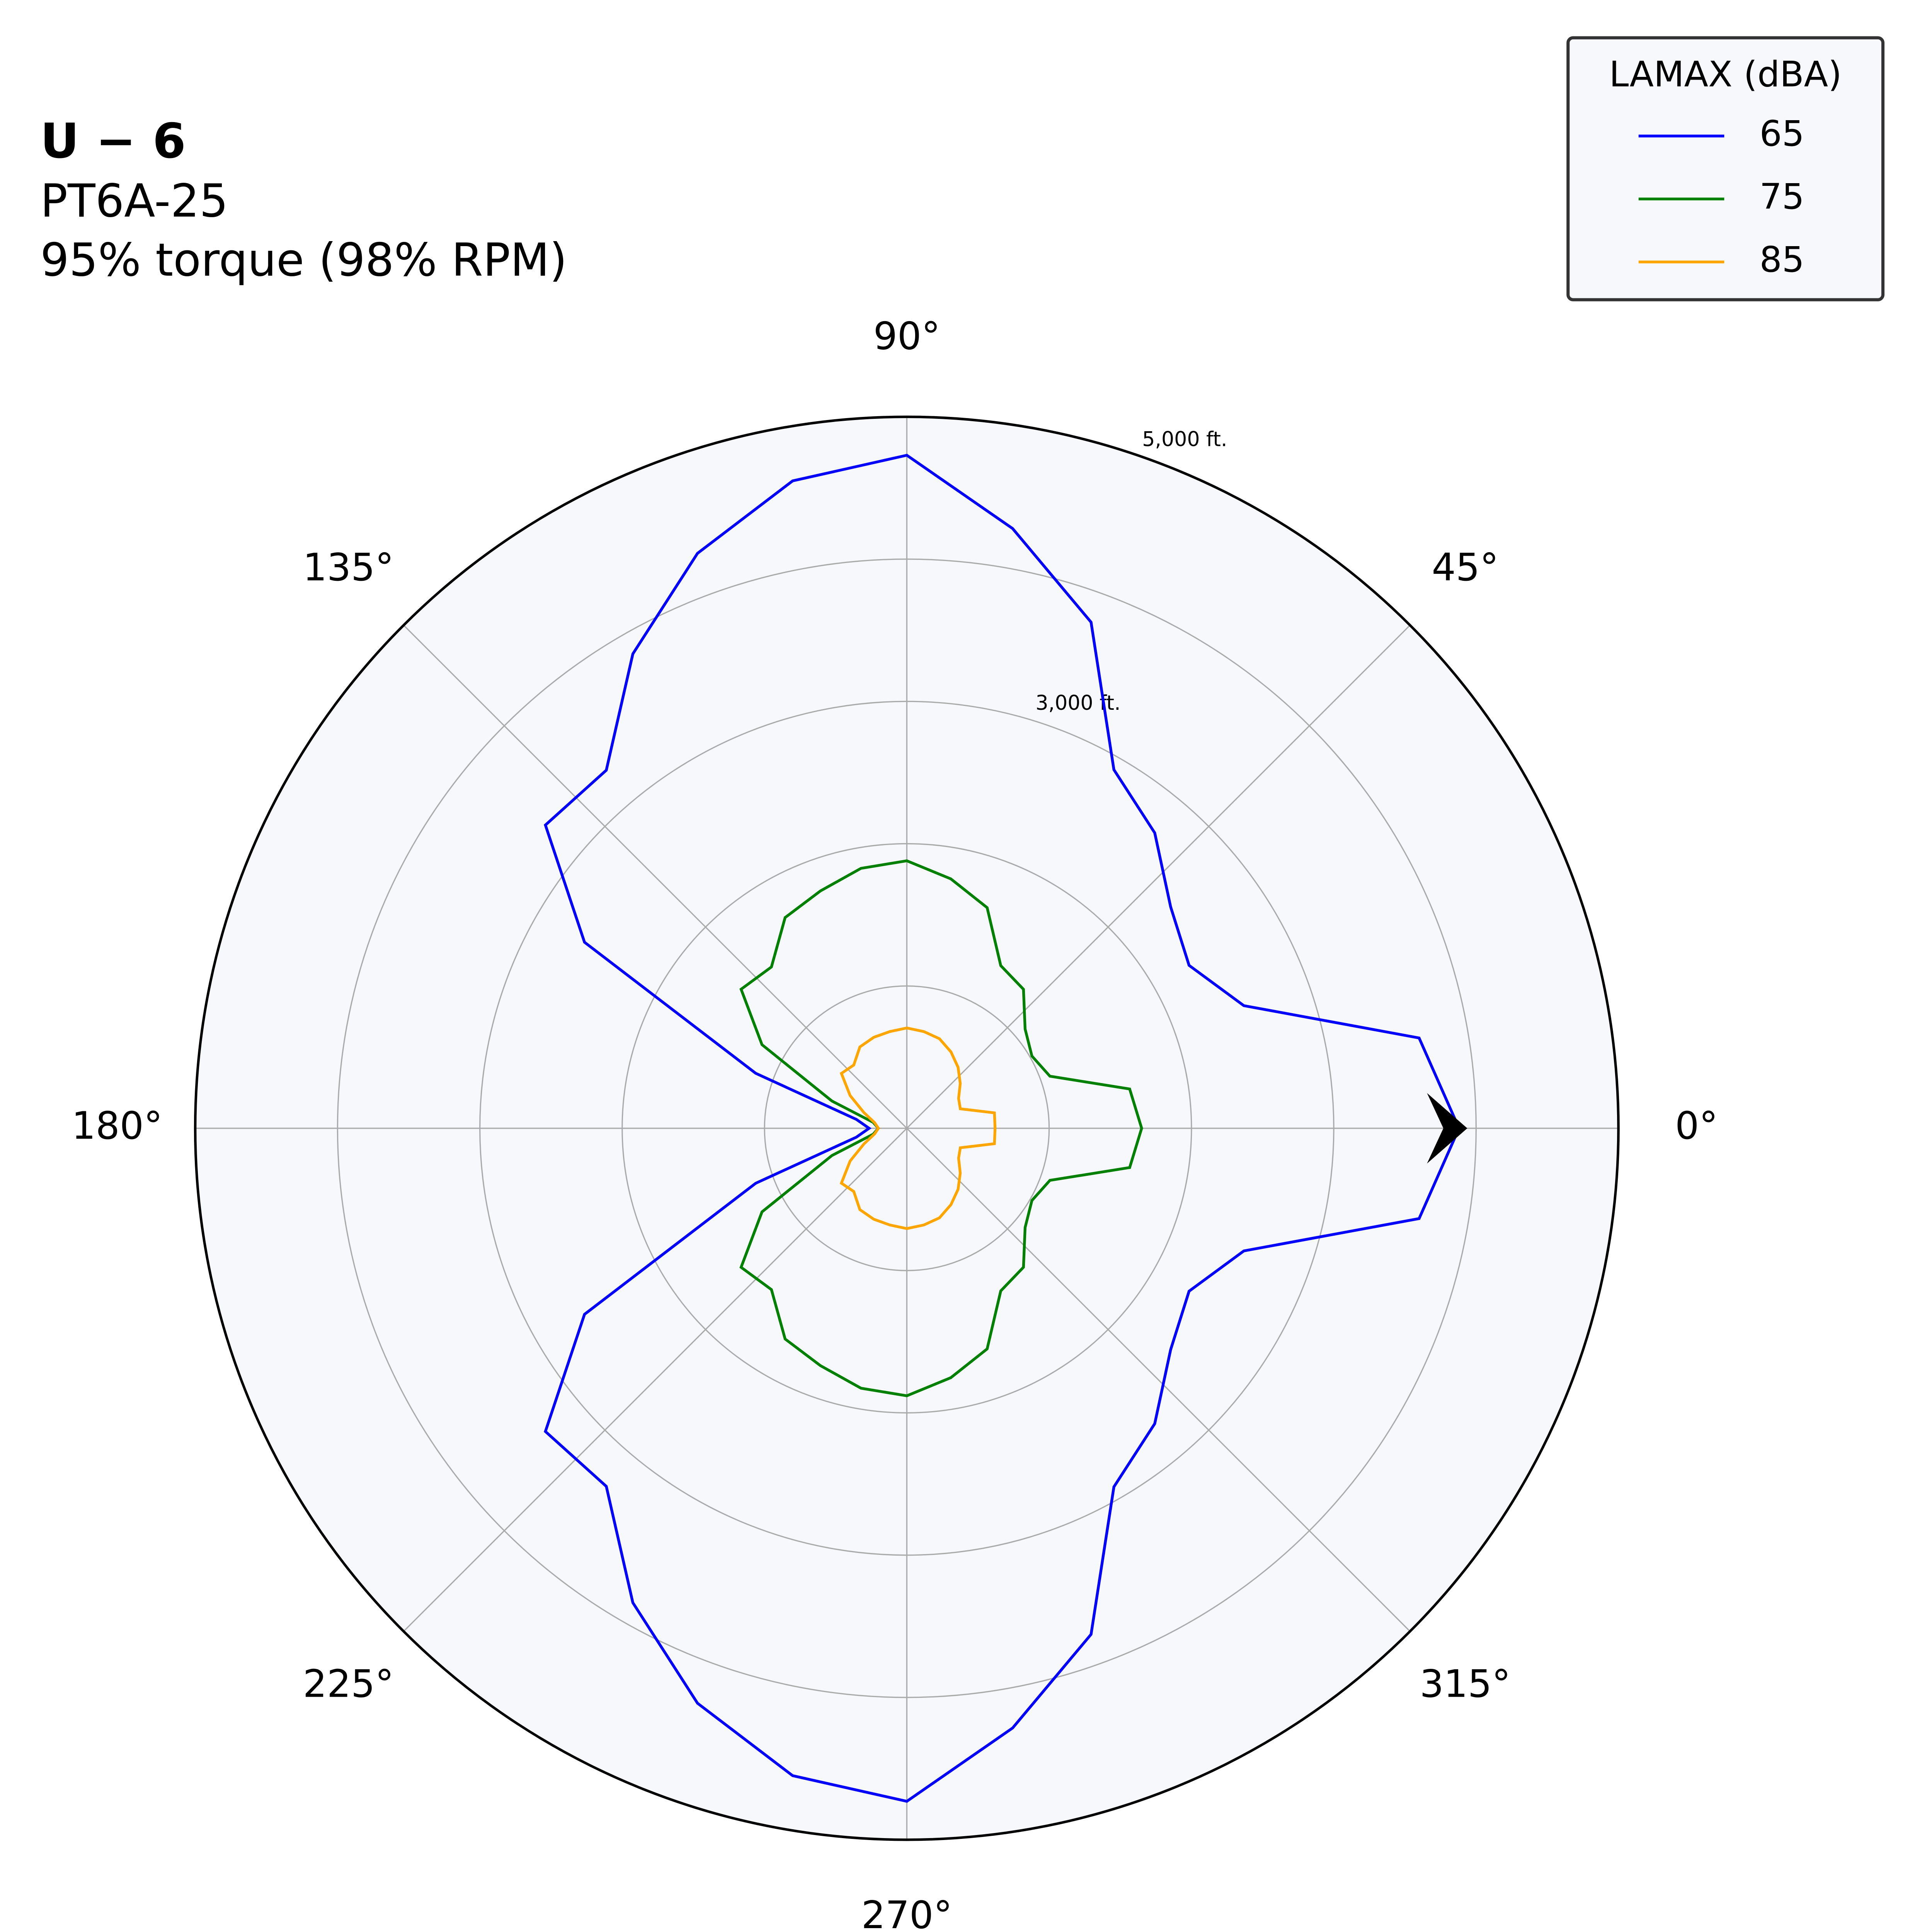 The image size is (1927, 1932). I want to click on theta-tick-label: 45°, so click(1465, 568).